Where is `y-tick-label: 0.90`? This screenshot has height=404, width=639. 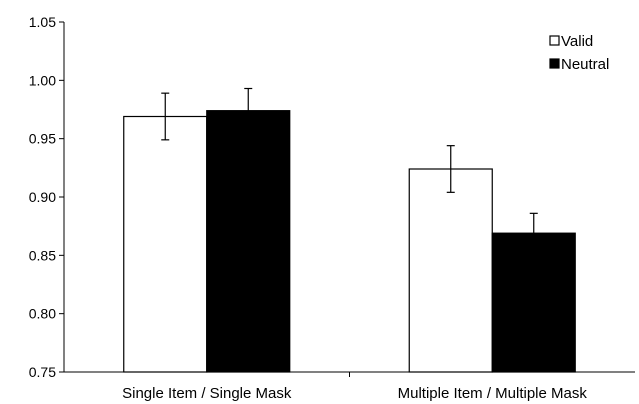 y-tick-label: 0.90 is located at coordinates (42, 197).